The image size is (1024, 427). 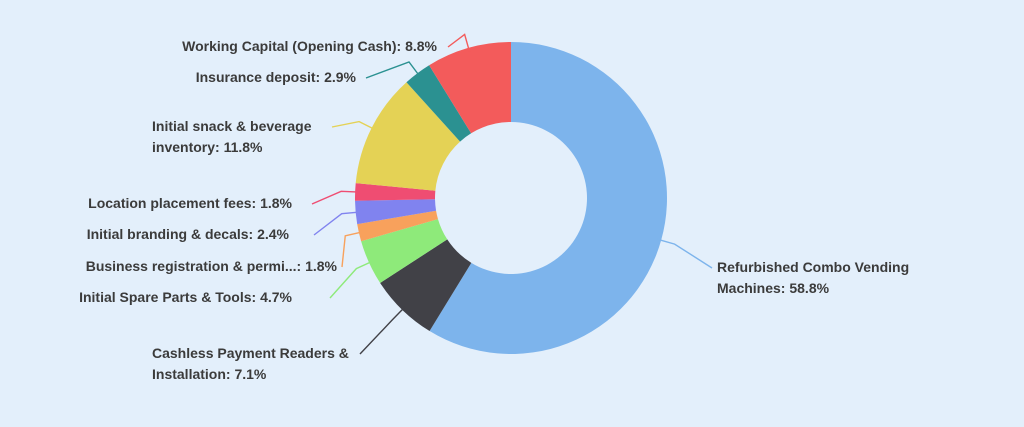 What do you see at coordinates (185, 297) in the screenshot?
I see `slice-label: Initial Spare Parts & Tools: 4.7%` at bounding box center [185, 297].